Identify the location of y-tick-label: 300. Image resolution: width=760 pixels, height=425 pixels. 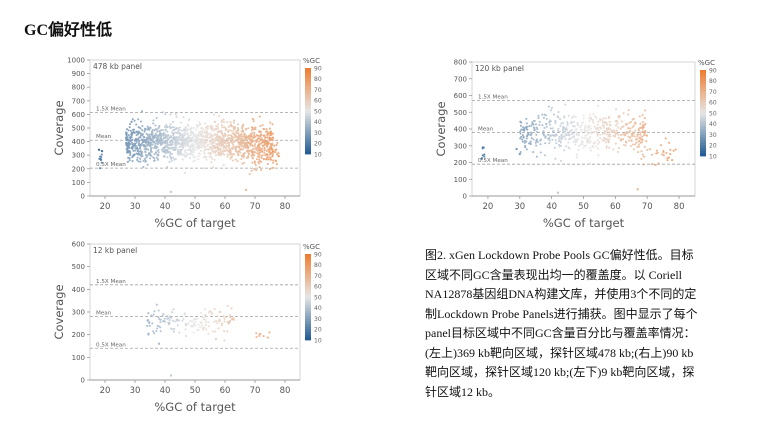
(460, 146).